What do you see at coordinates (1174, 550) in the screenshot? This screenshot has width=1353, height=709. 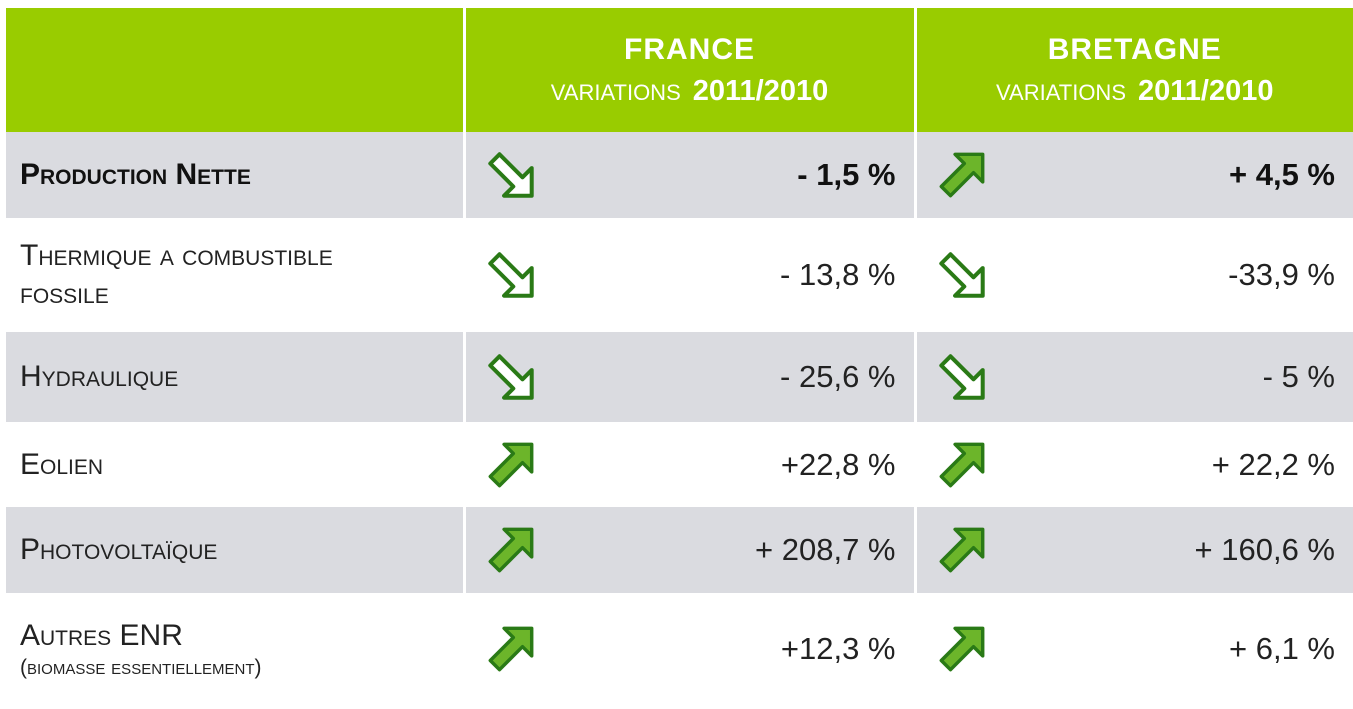 I see `value: + 160,6 %` at bounding box center [1174, 550].